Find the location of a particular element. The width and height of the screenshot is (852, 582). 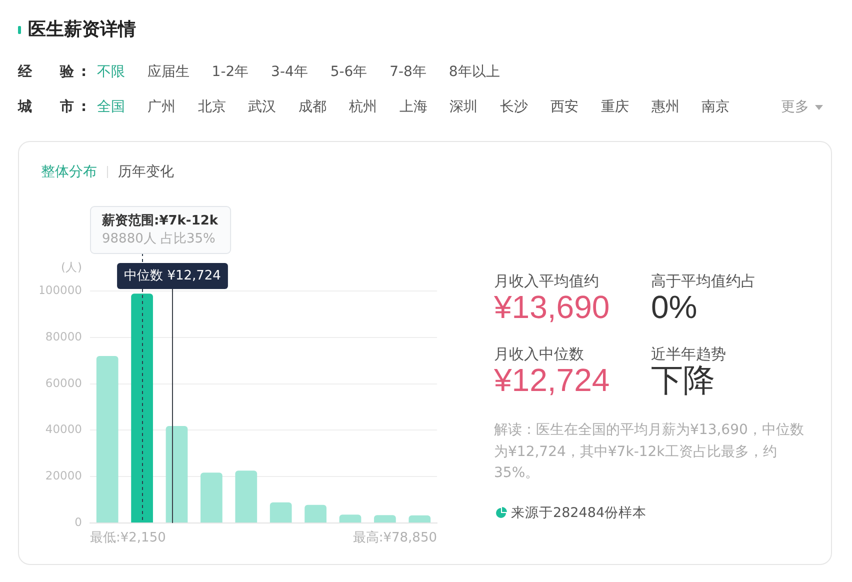

category-label: 西安 is located at coordinates (564, 107).